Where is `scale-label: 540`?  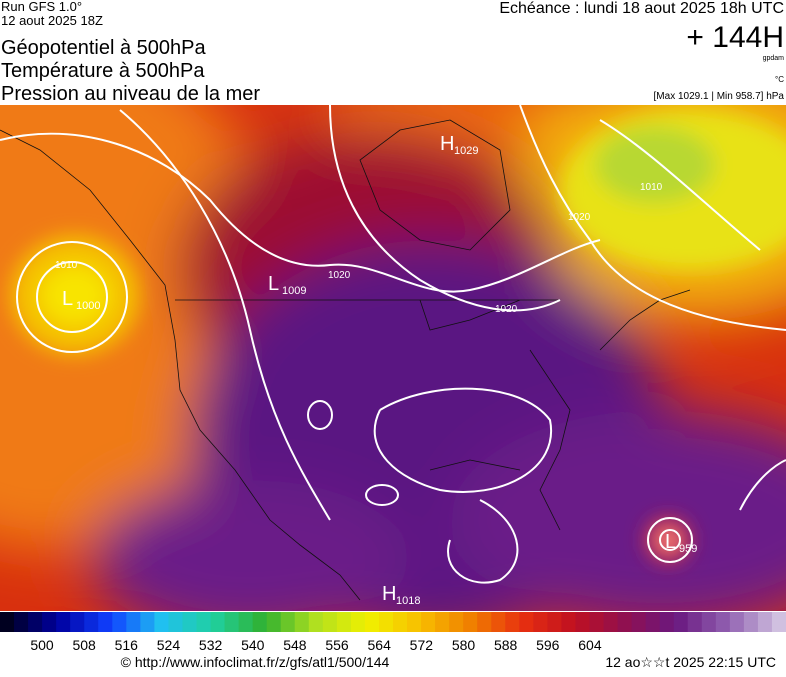 scale-label: 540 is located at coordinates (253, 645).